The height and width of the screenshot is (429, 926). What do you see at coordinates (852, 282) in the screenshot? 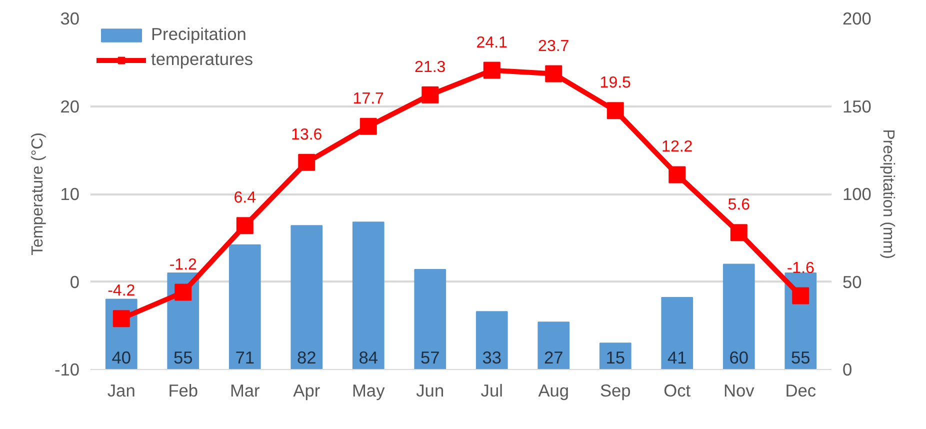
I see `y2-tick-label: 50` at bounding box center [852, 282].